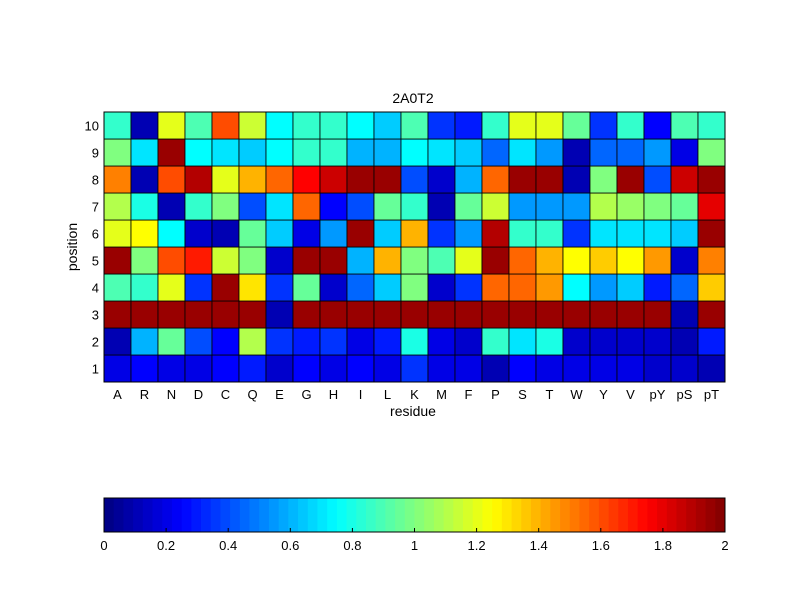 The height and width of the screenshot is (600, 800). Describe the element at coordinates (95, 369) in the screenshot. I see `y-tick-label: 1` at that location.